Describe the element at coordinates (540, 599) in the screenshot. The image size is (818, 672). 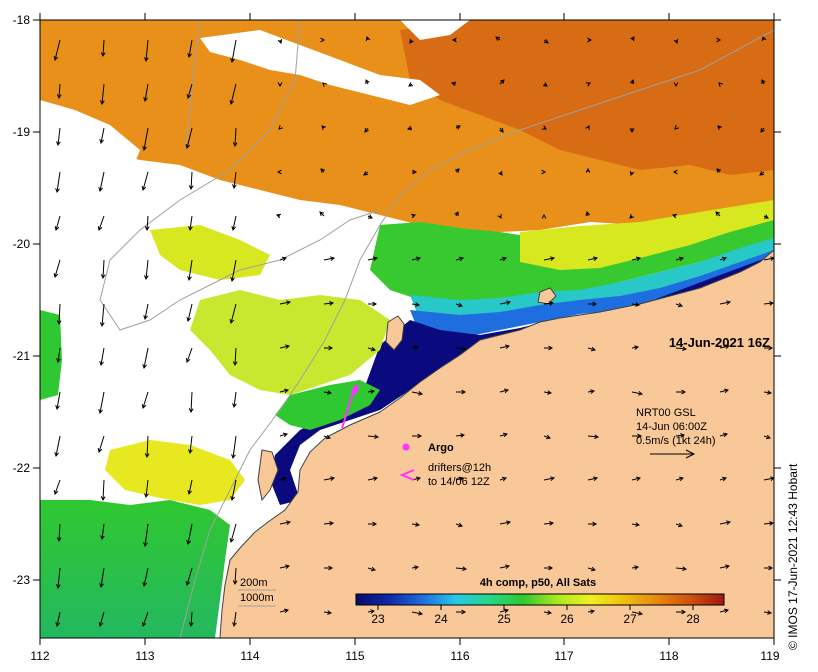
I see `colorbar` at that location.